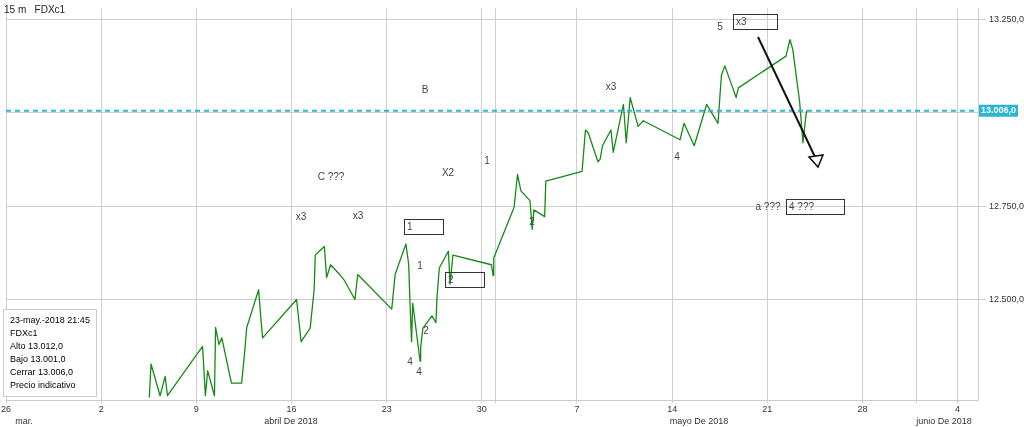 Image resolution: width=1024 pixels, height=427 pixels. What do you see at coordinates (425, 90) in the screenshot?
I see `annotation: B` at bounding box center [425, 90].